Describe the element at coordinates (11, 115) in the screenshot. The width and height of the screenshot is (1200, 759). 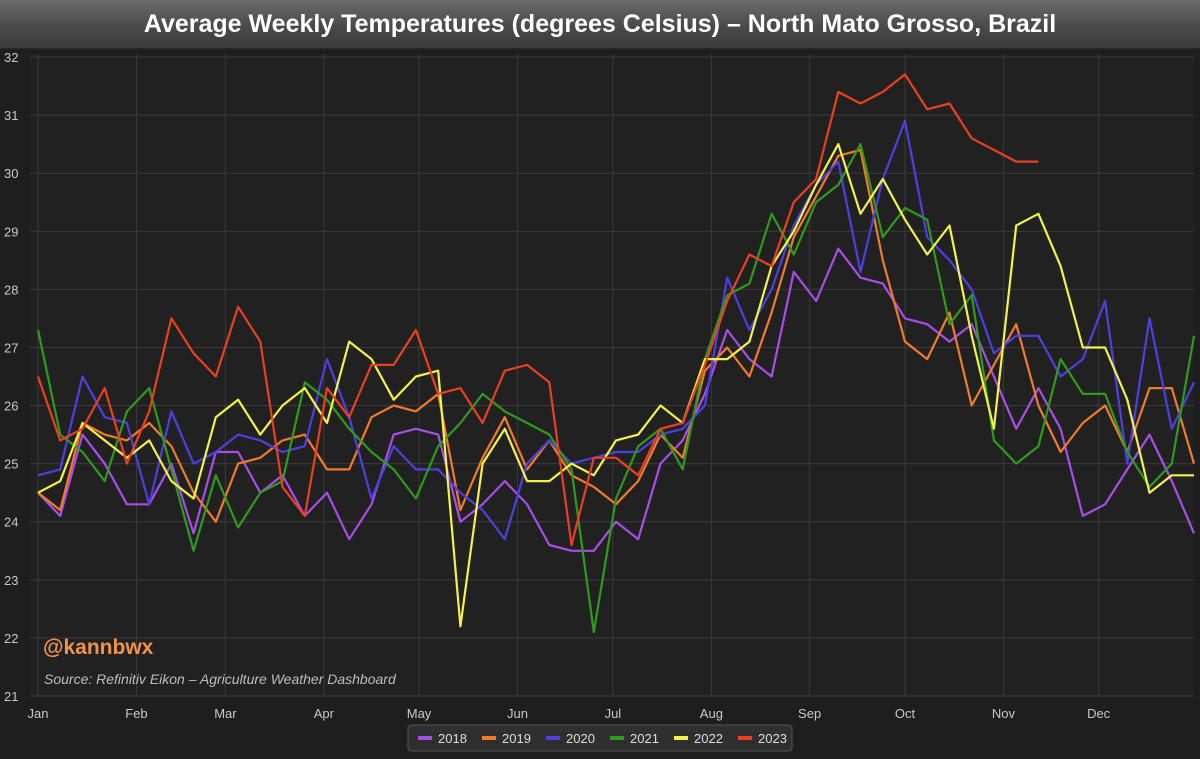
I see `y-tick-label: 31` at that location.